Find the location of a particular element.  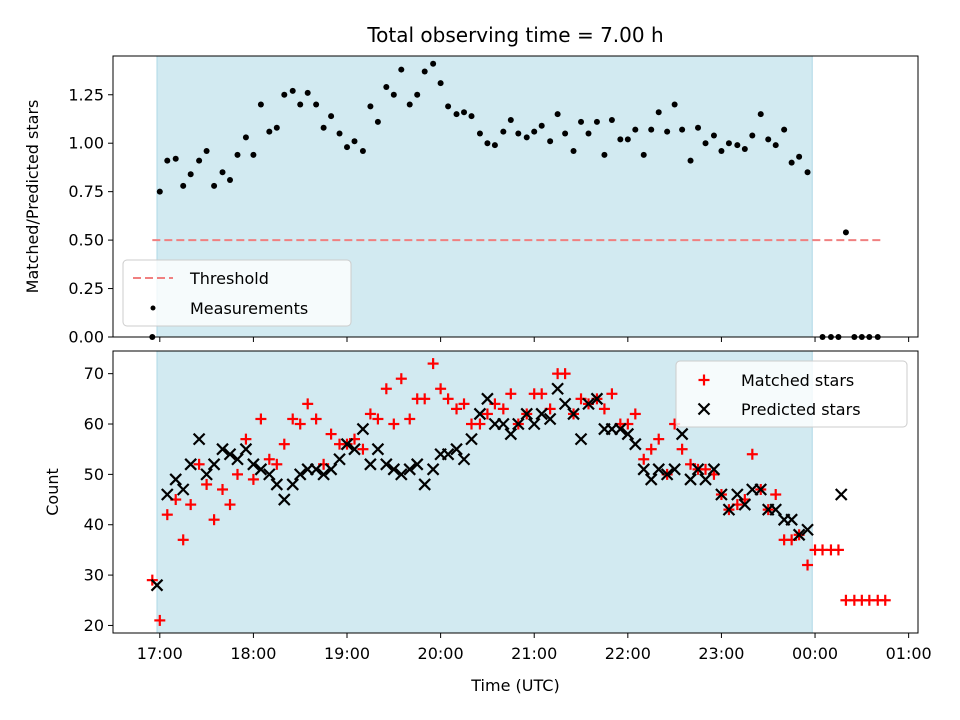

y-tick-label: 0.50 is located at coordinates (86, 240).